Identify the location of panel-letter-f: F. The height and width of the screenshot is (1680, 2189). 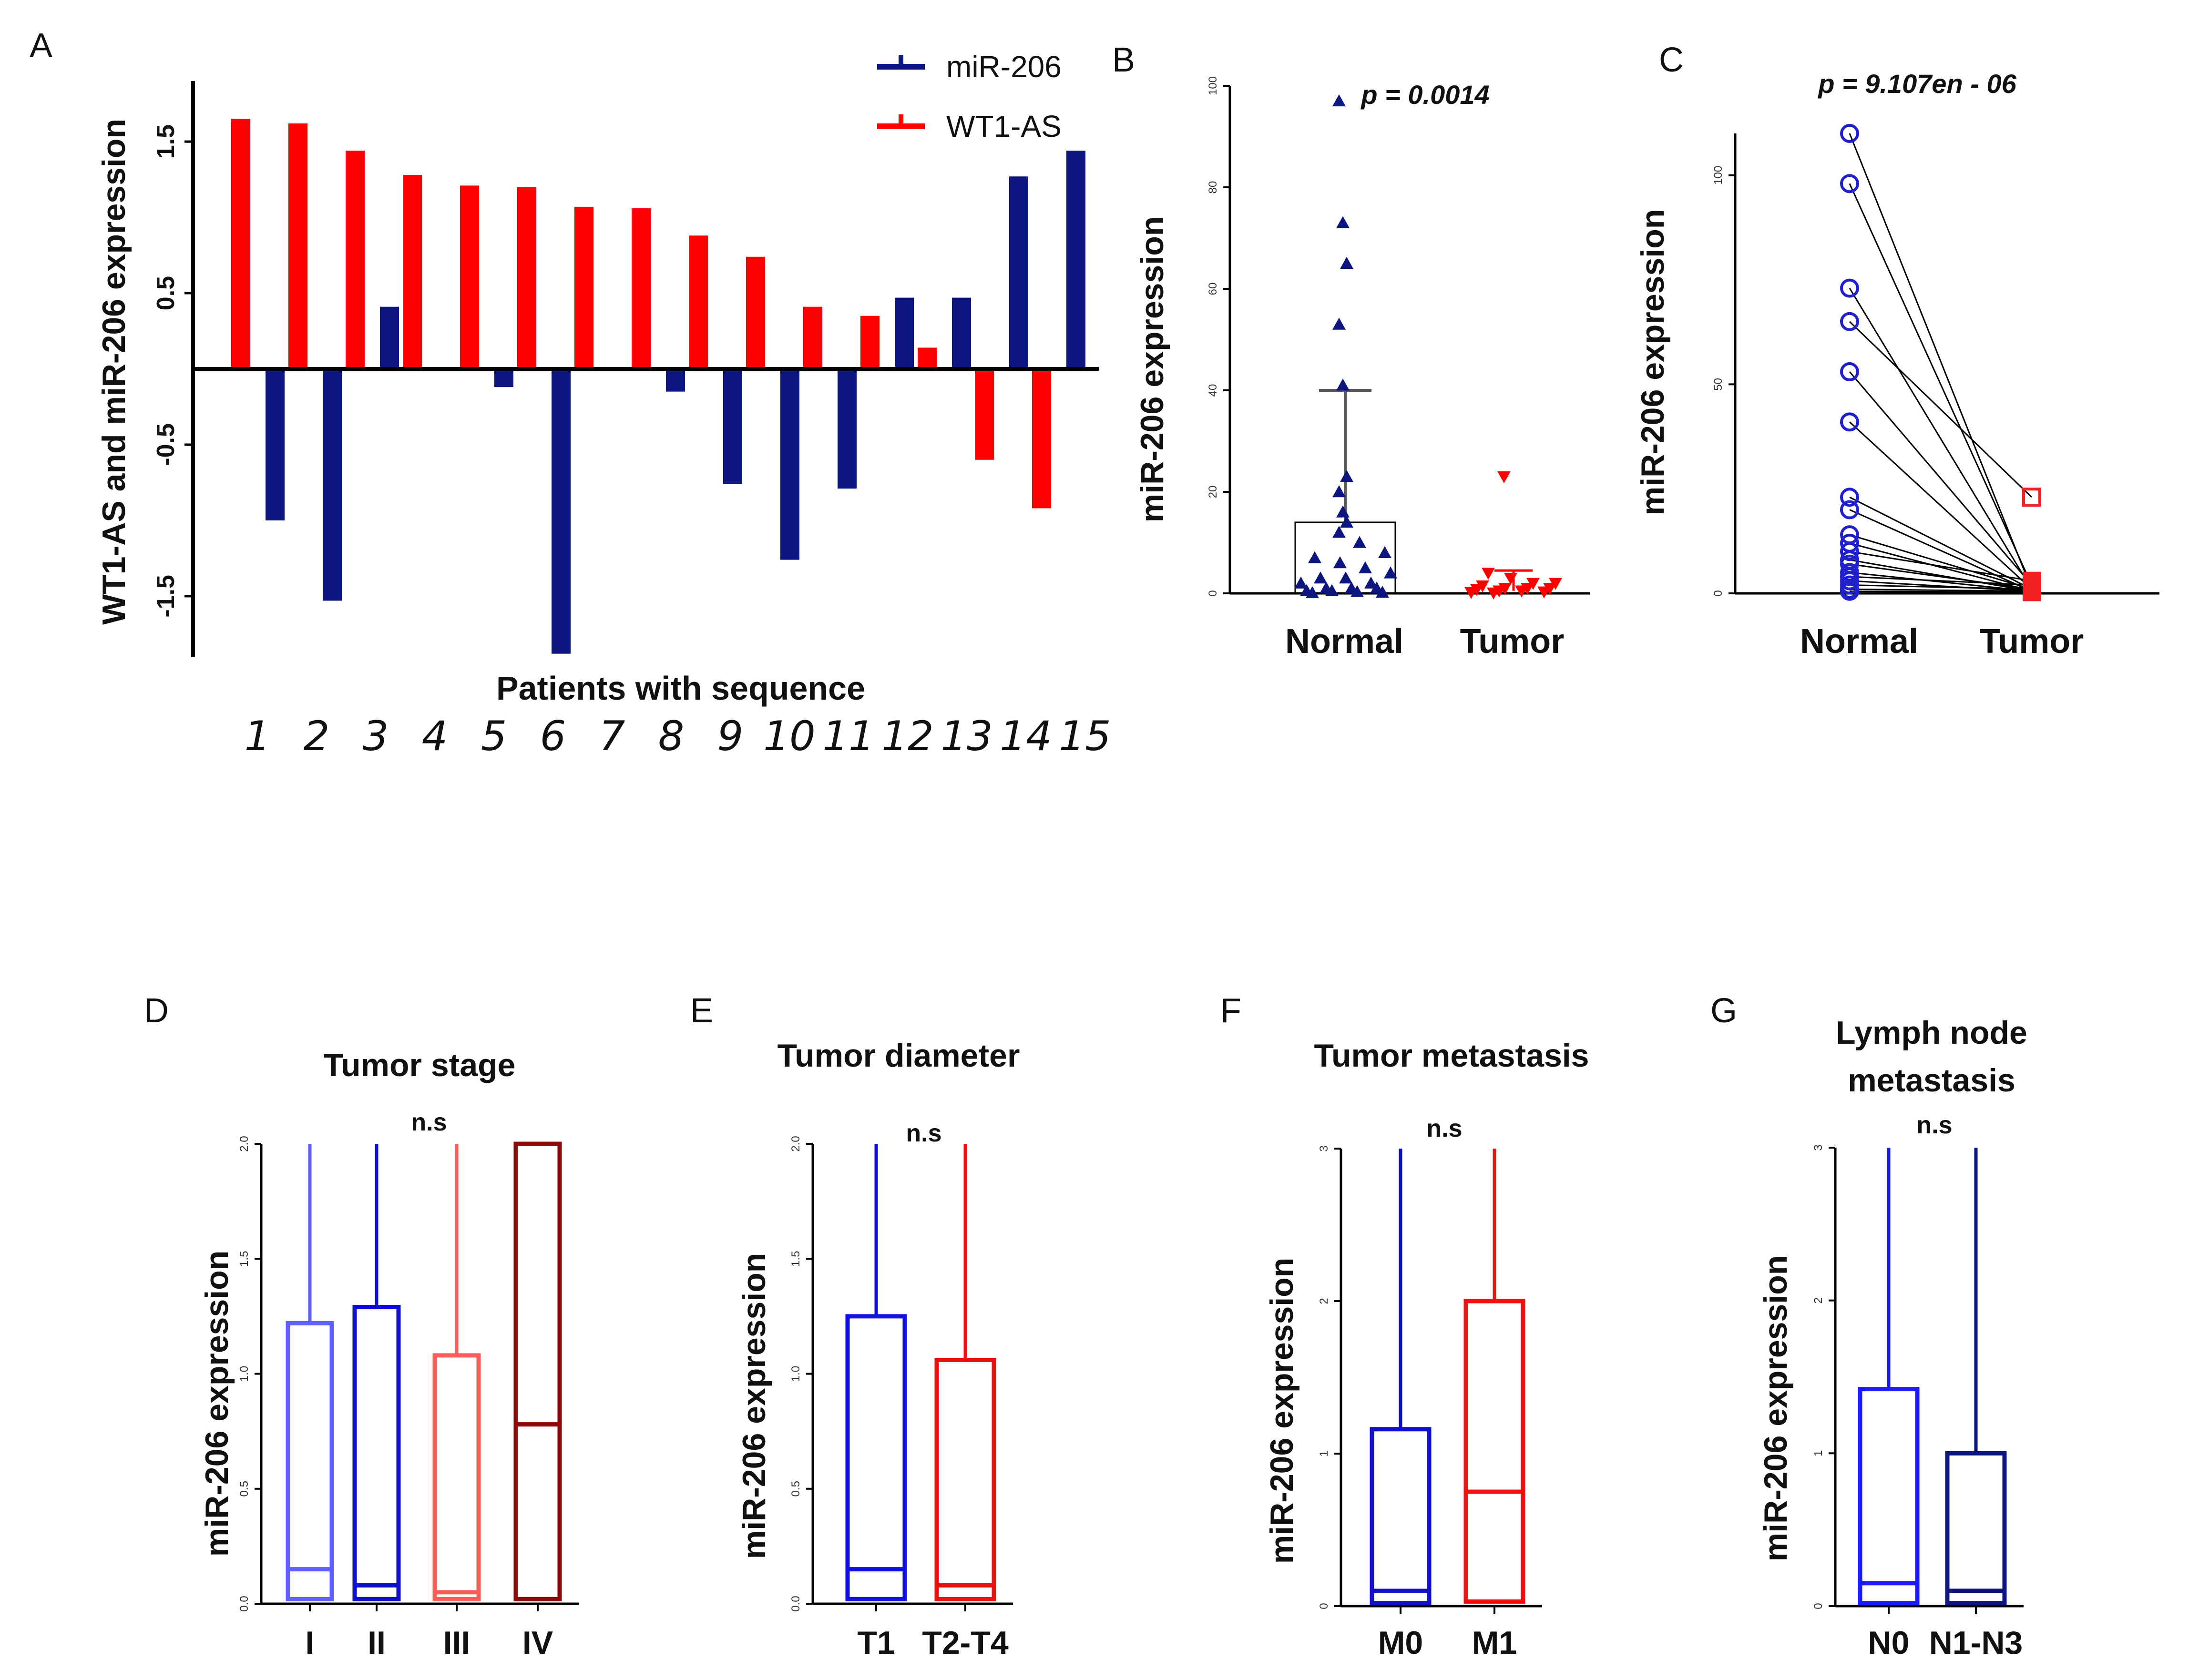
(1230, 1011).